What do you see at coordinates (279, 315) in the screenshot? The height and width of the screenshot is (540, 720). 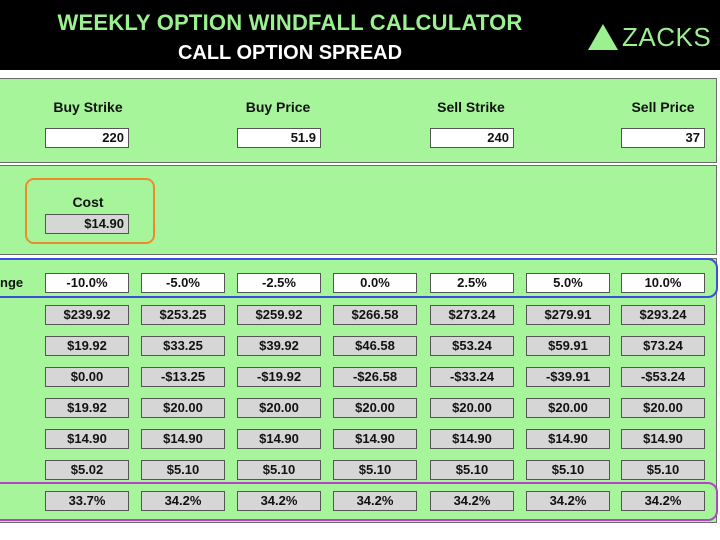 I see `result-cell: $259.92` at bounding box center [279, 315].